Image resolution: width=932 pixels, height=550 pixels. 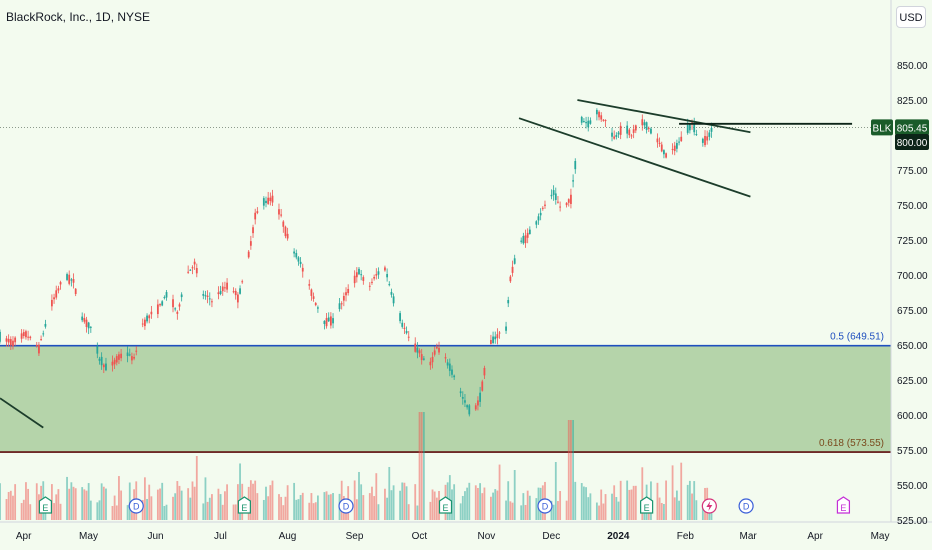 What do you see at coordinates (912, 381) in the screenshot?
I see `price-tick-label: 625.00` at bounding box center [912, 381].